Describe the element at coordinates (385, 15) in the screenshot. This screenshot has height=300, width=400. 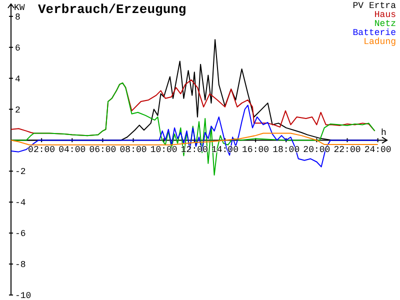
I see `text: Haus` at that location.